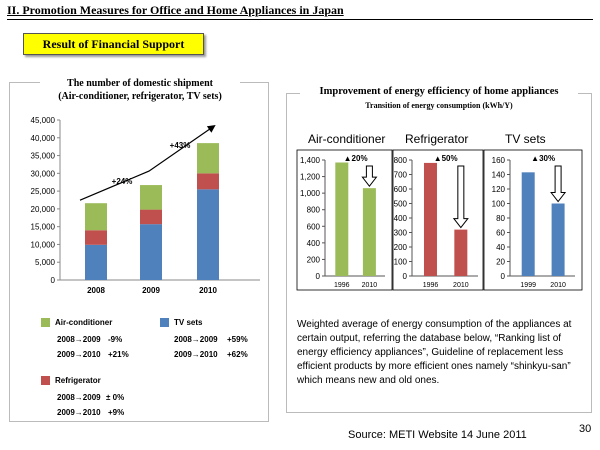 This screenshot has height=450, width=600. What do you see at coordinates (430, 219) in the screenshot?
I see `mini-bar-ref-1996` at bounding box center [430, 219].